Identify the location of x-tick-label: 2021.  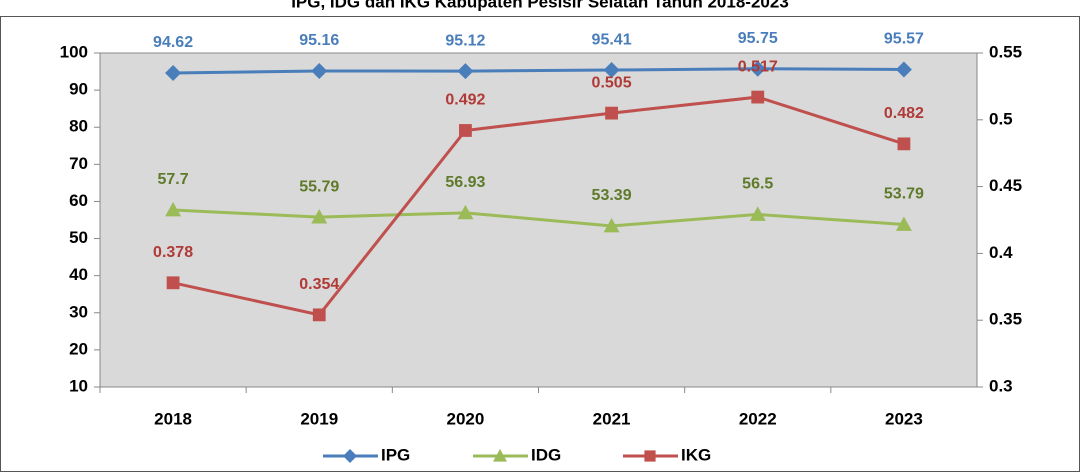
(612, 418).